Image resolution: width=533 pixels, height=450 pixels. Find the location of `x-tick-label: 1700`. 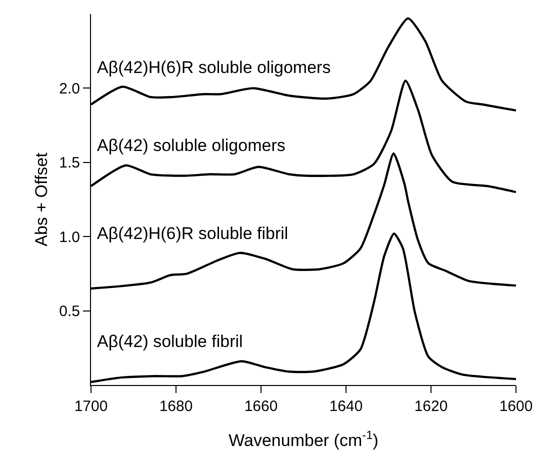

x-tick-label: 1700 is located at coordinates (91, 406).